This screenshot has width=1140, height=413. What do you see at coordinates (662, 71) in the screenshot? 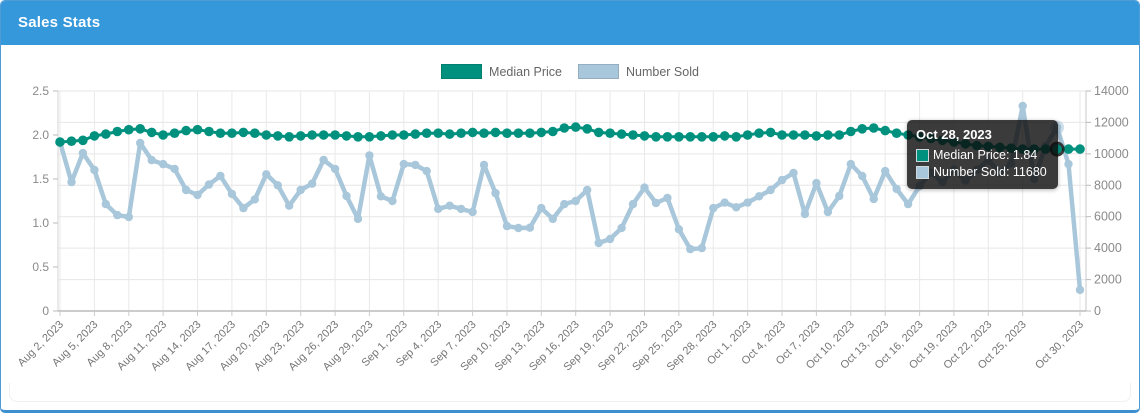
I see `legend-label-number-sold: Number Sold` at bounding box center [662, 71].